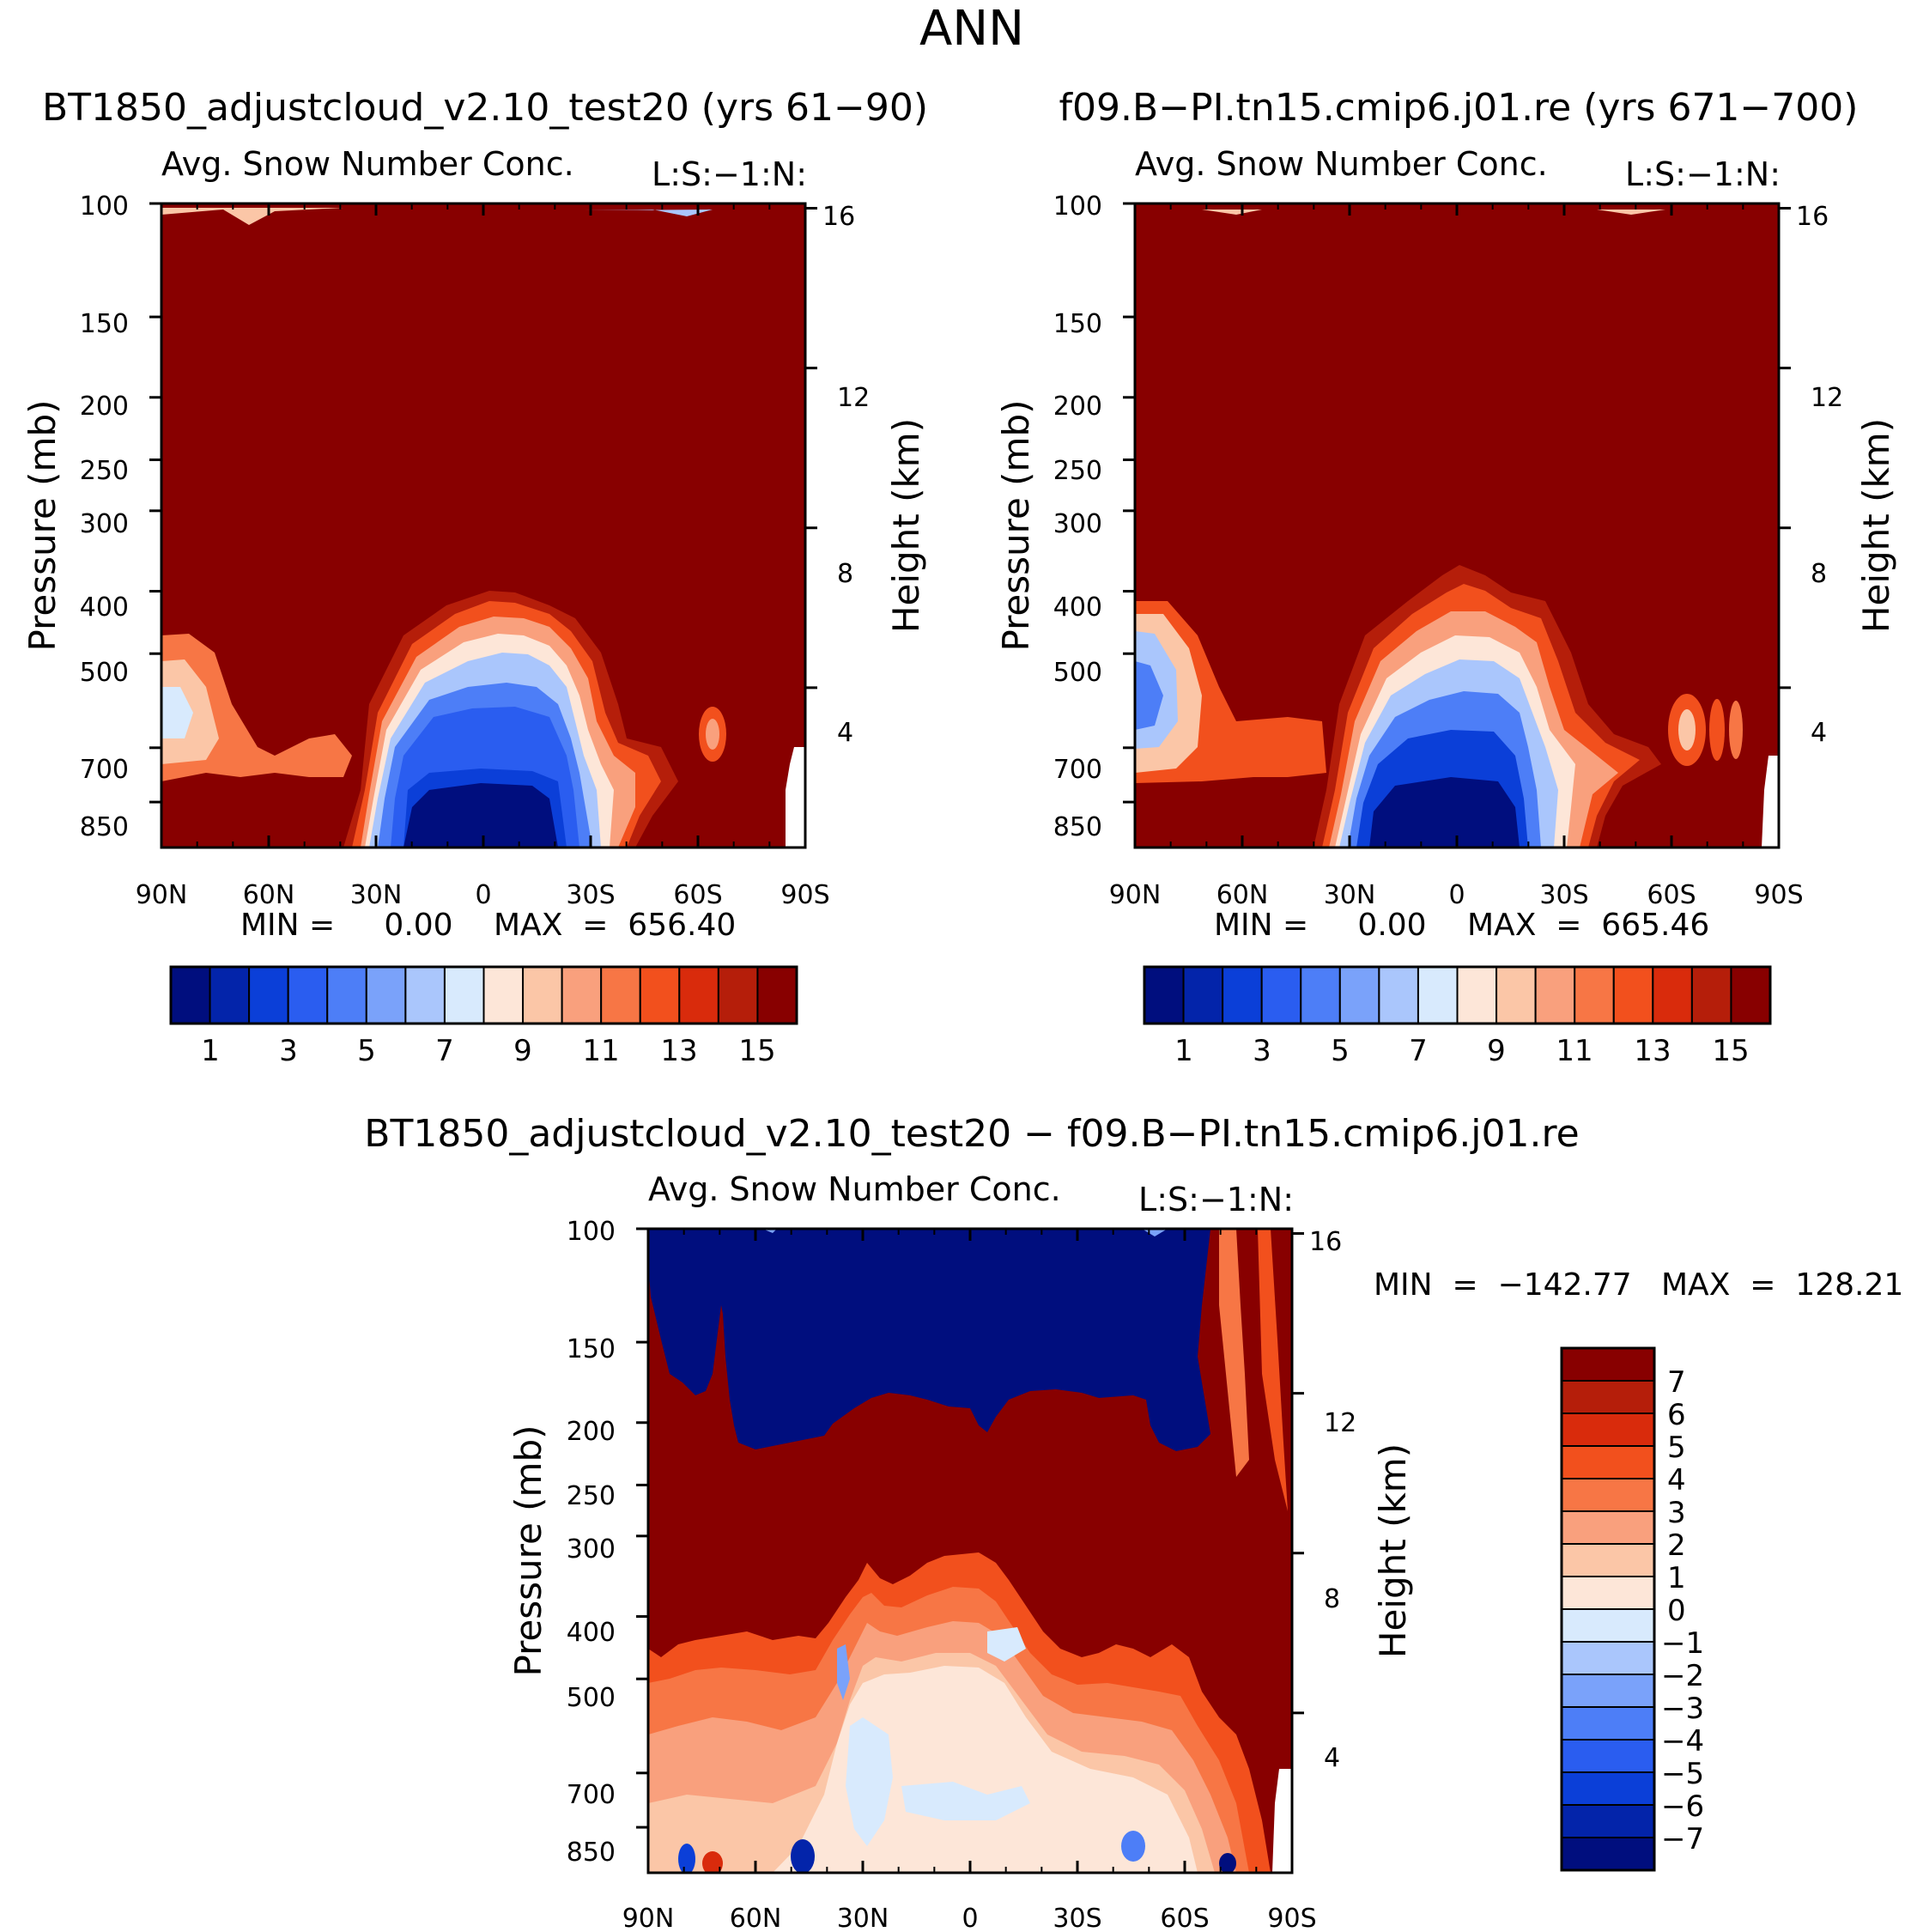  What do you see at coordinates (1184, 1918) in the screenshot?
I see `panel-diff-xtick-label: 60S` at bounding box center [1184, 1918].